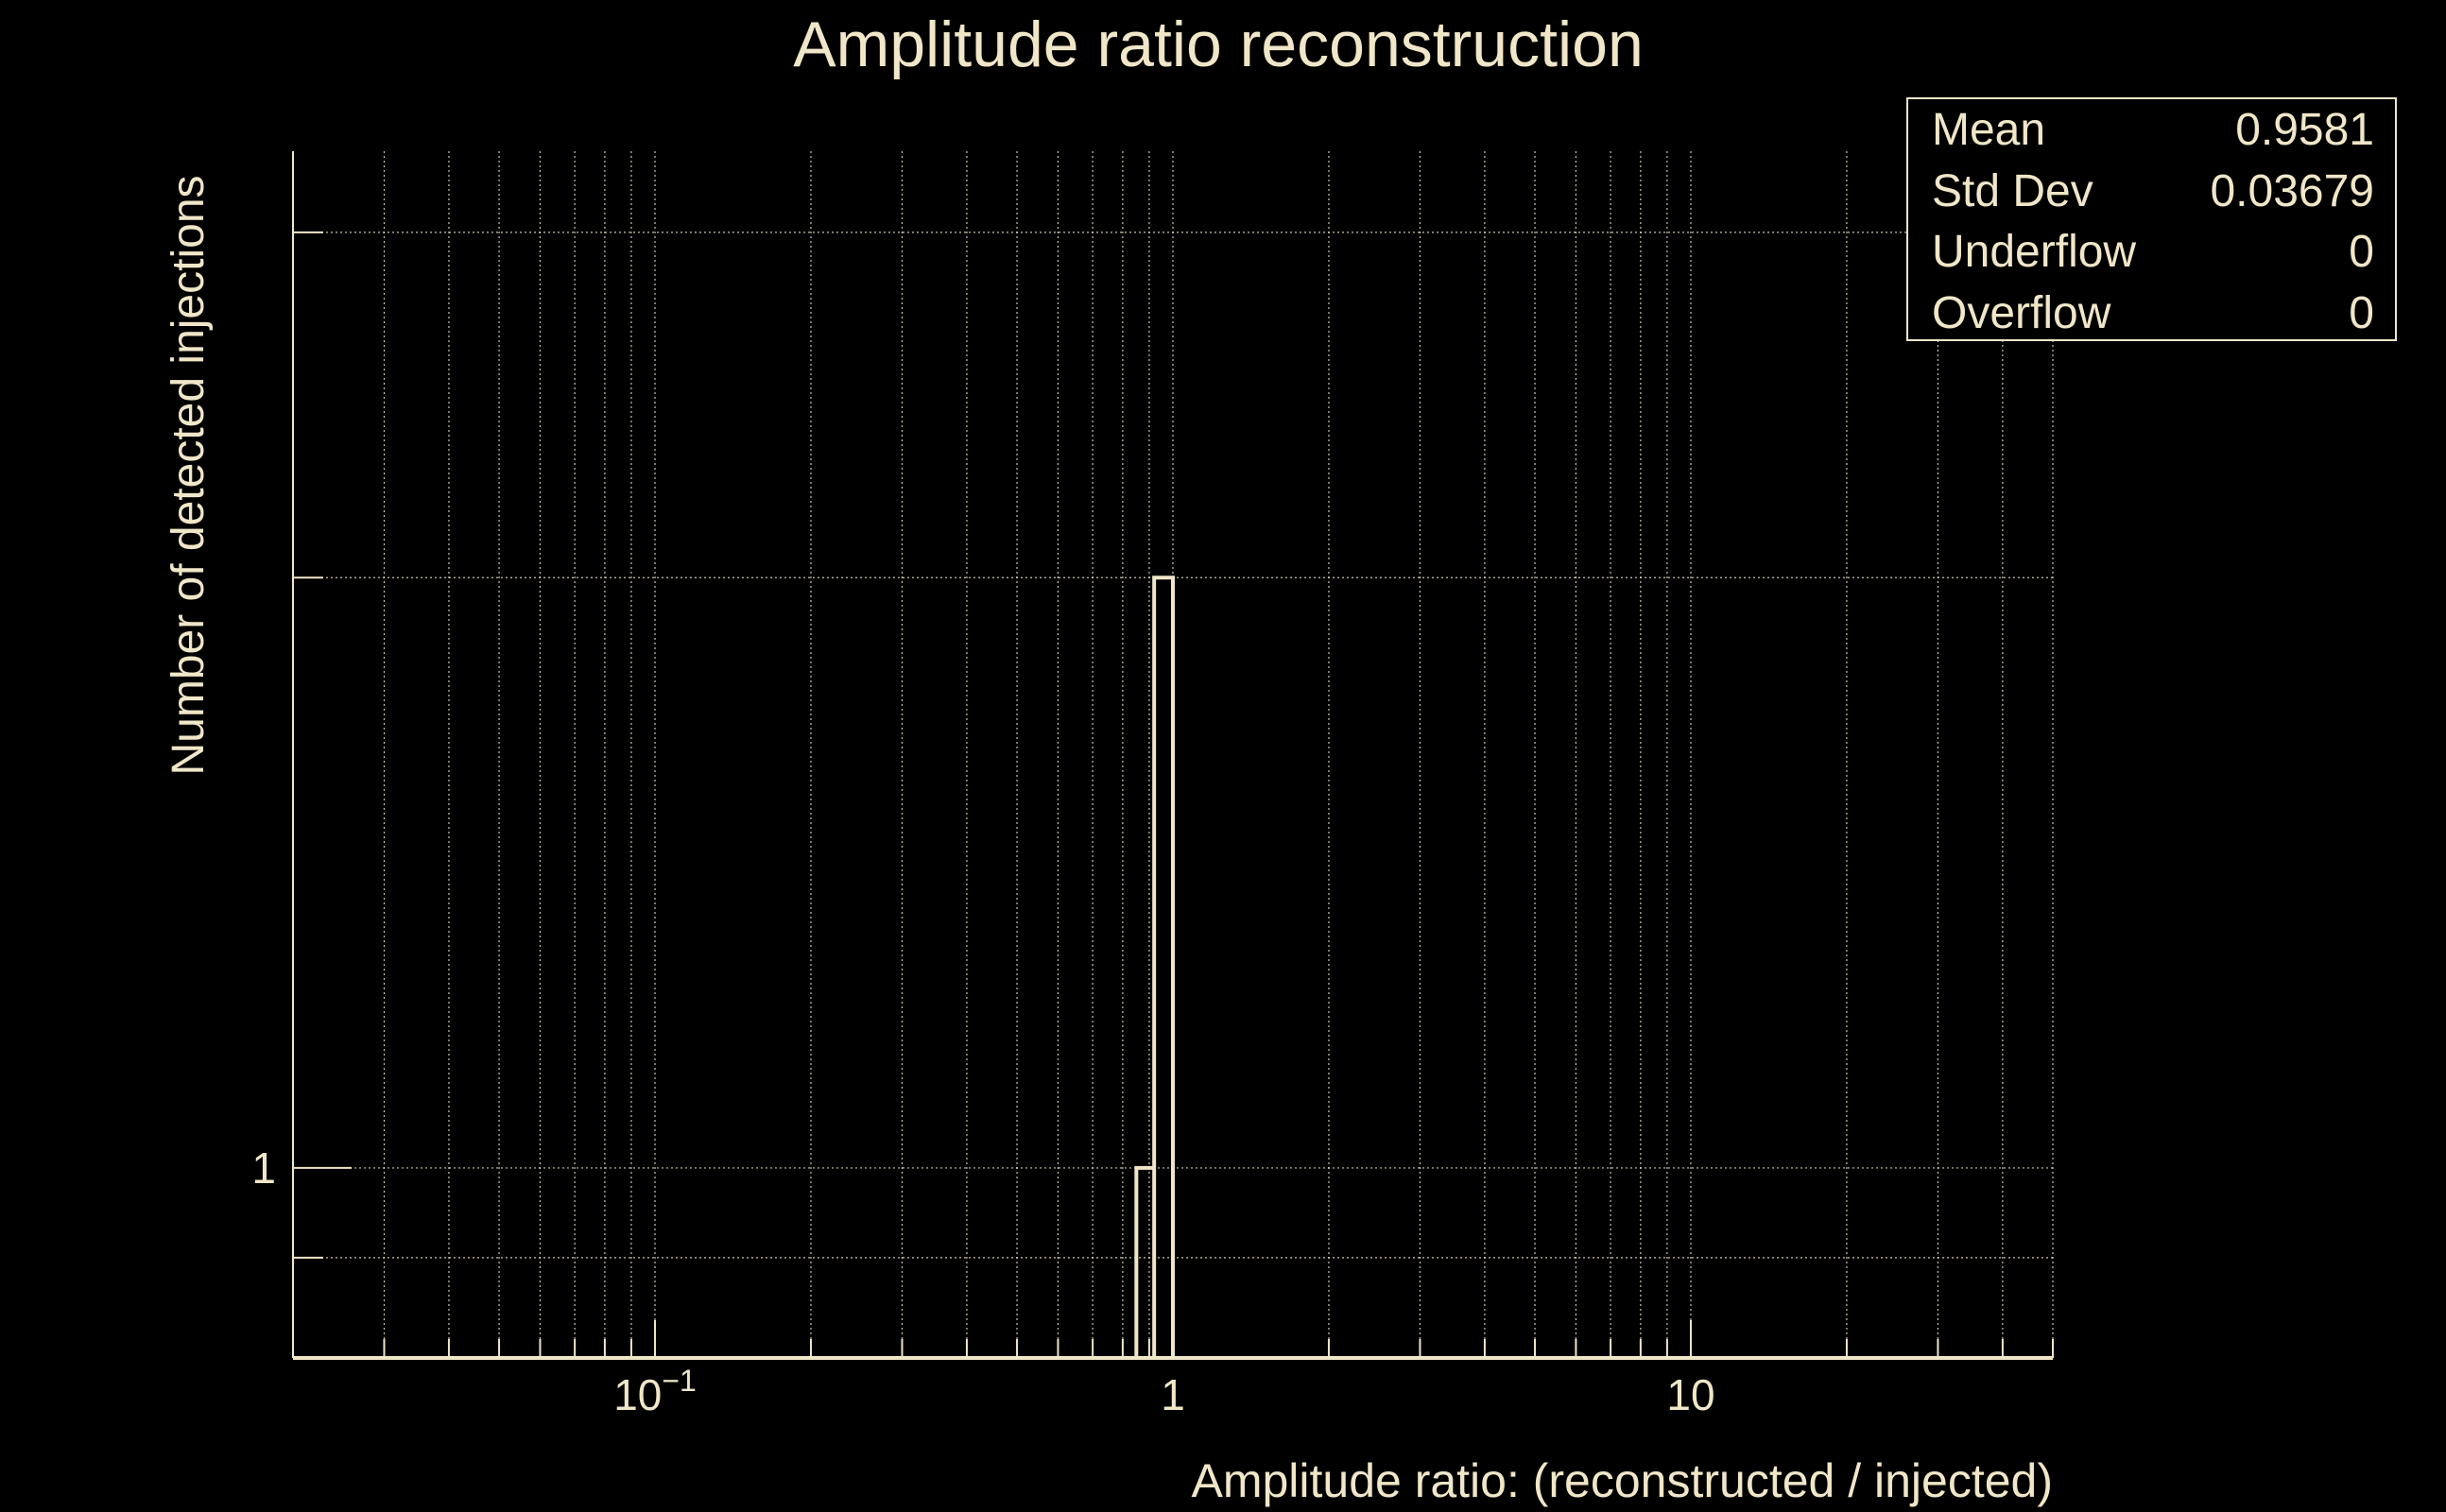  Describe the element at coordinates (2012, 191) in the screenshot. I see `stats-label-stddev: Std Dev` at that location.